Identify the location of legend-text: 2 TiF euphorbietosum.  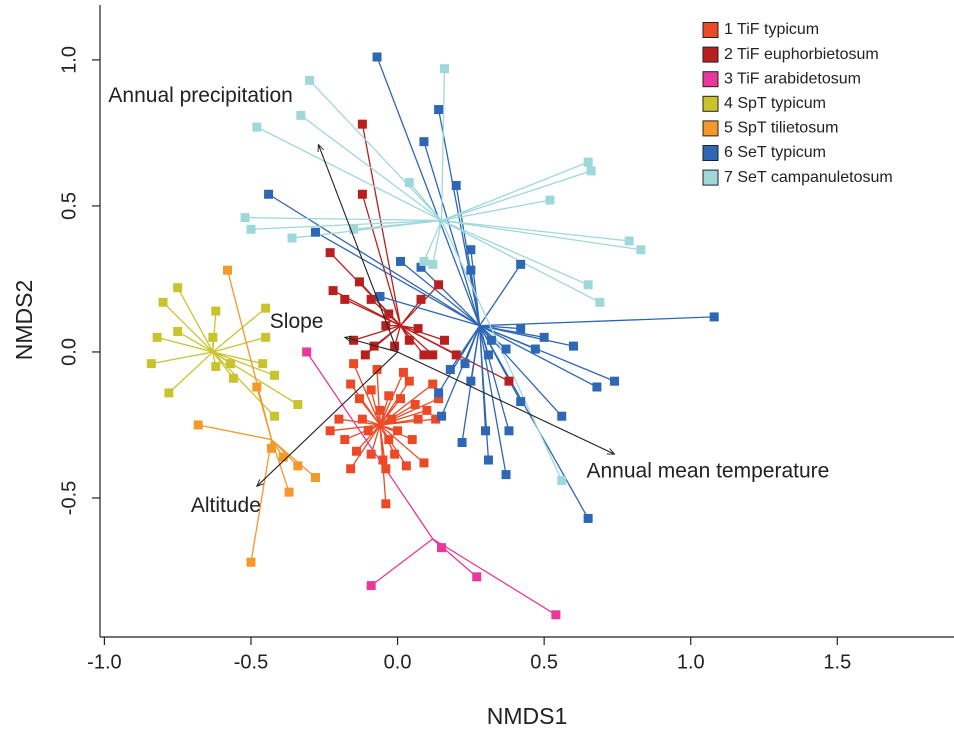
(801, 54).